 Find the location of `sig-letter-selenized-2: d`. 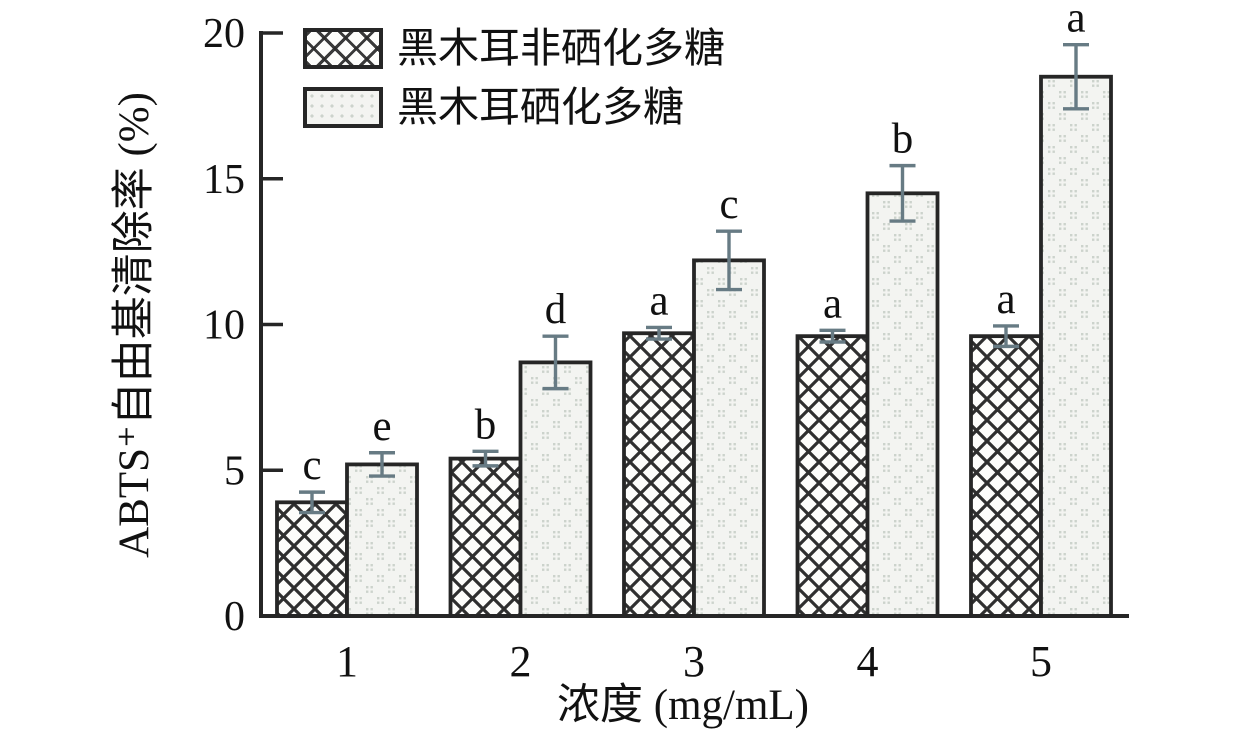

sig-letter-selenized-2: d is located at coordinates (556, 309).